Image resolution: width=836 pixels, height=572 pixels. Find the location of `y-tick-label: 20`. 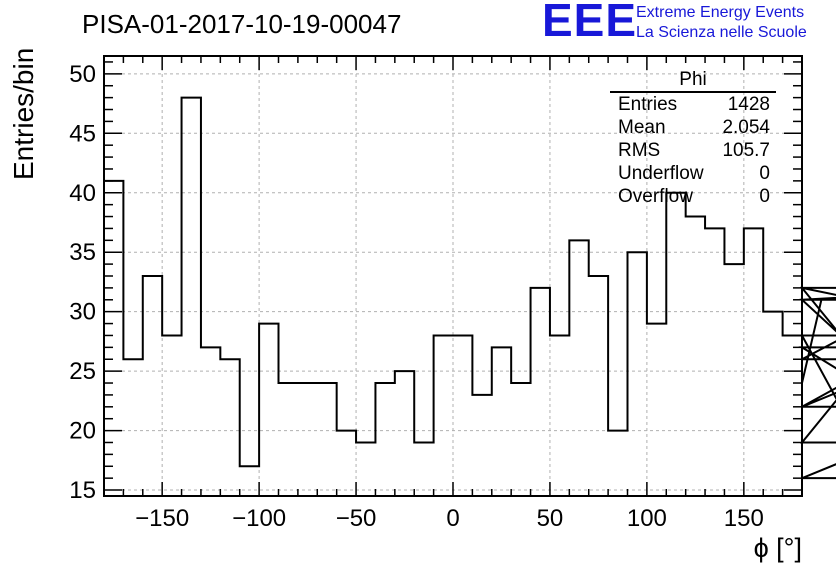

y-tick-label: 20 is located at coordinates (82, 431).